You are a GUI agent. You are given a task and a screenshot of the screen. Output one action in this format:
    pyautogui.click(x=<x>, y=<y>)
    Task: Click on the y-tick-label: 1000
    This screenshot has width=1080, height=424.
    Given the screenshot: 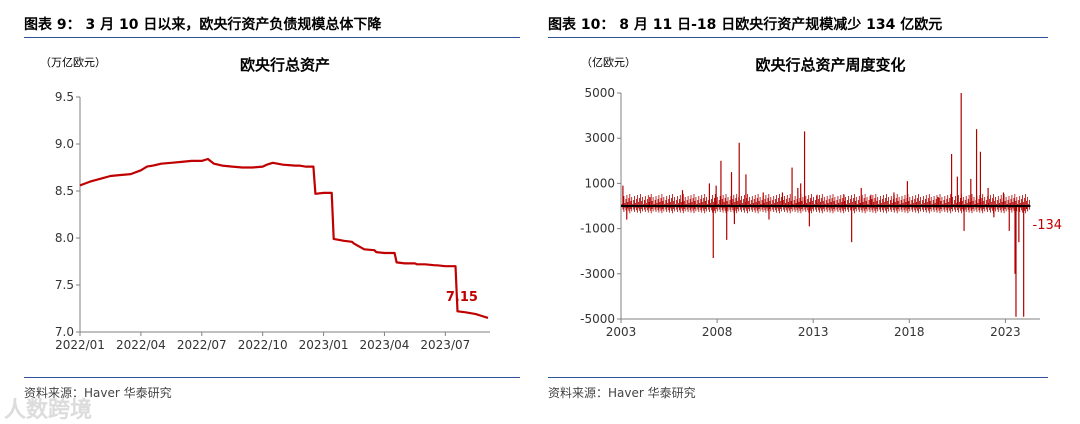 What is the action you would take?
    pyautogui.click(x=599, y=183)
    